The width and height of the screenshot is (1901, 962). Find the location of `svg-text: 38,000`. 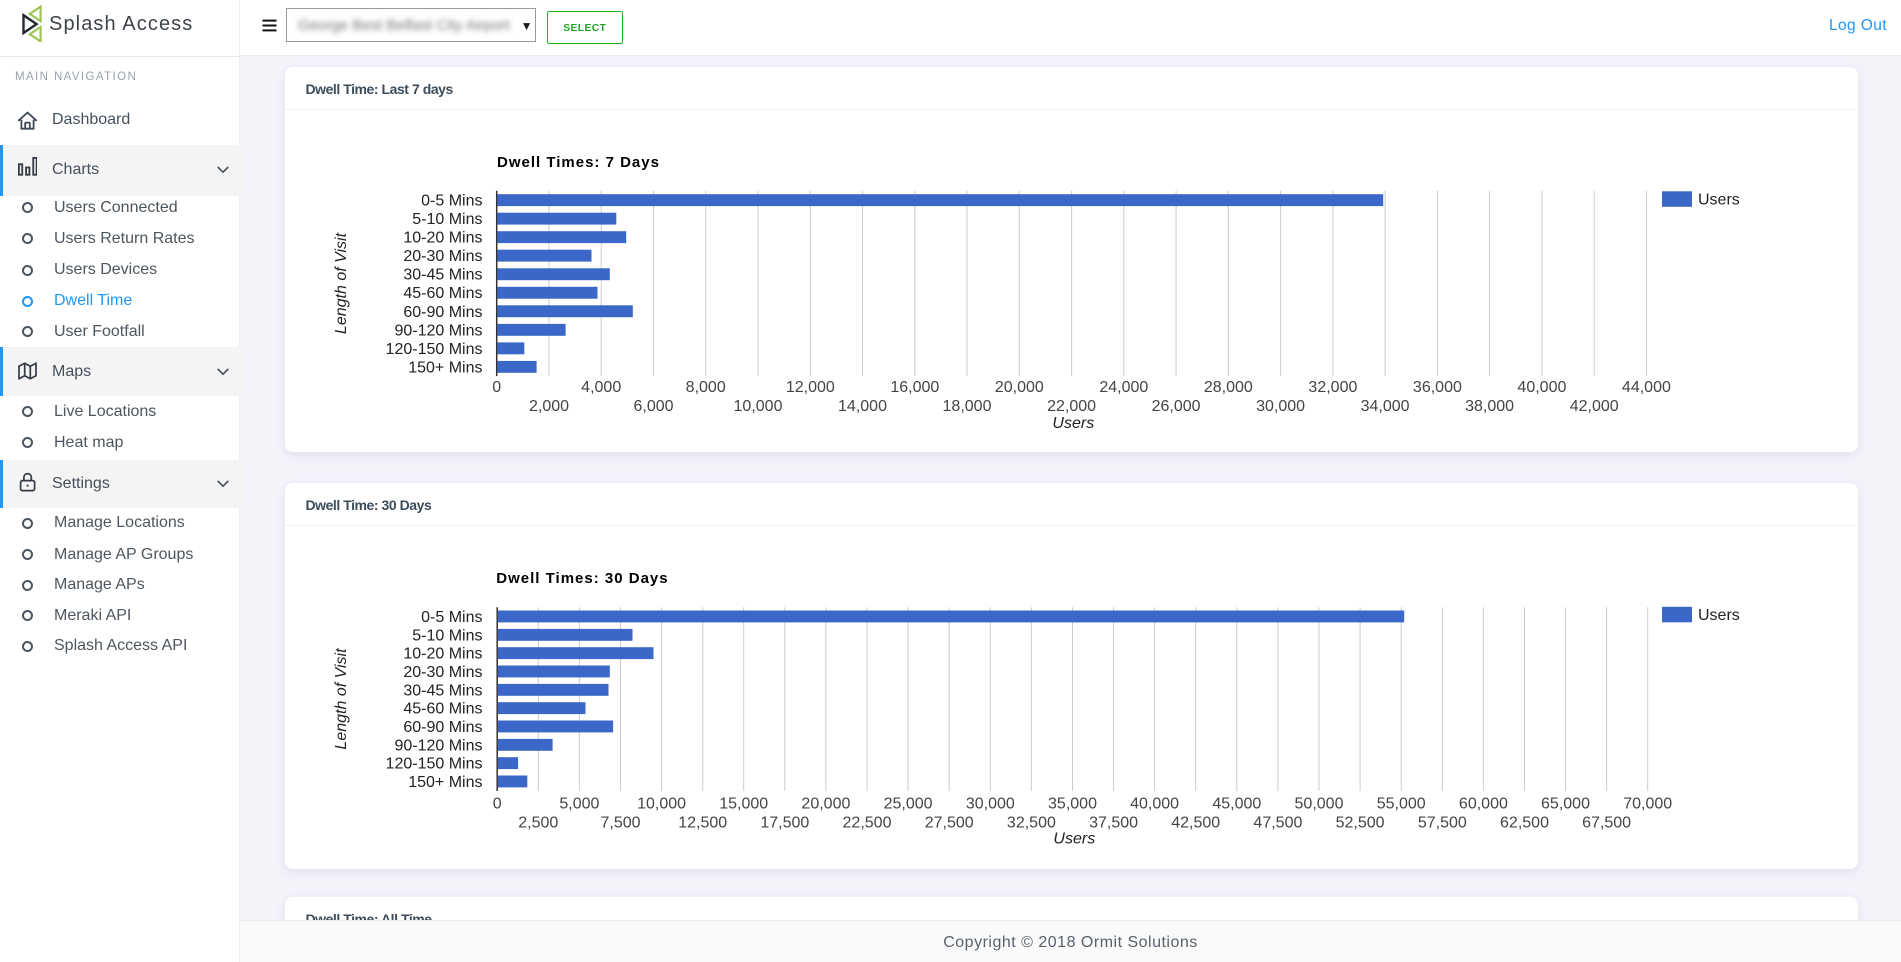

svg-text: 38,000 is located at coordinates (1489, 406).